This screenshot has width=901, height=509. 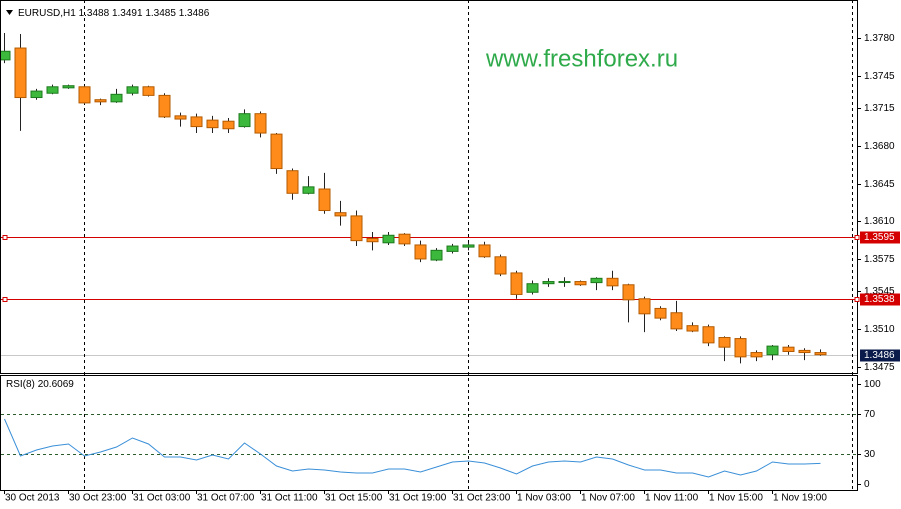 I want to click on y-tick-label: 1.3715, so click(x=879, y=108).